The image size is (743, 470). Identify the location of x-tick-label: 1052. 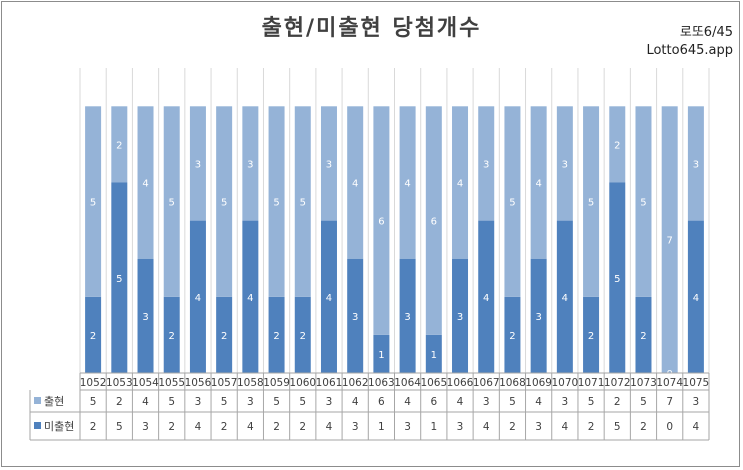
(93, 383).